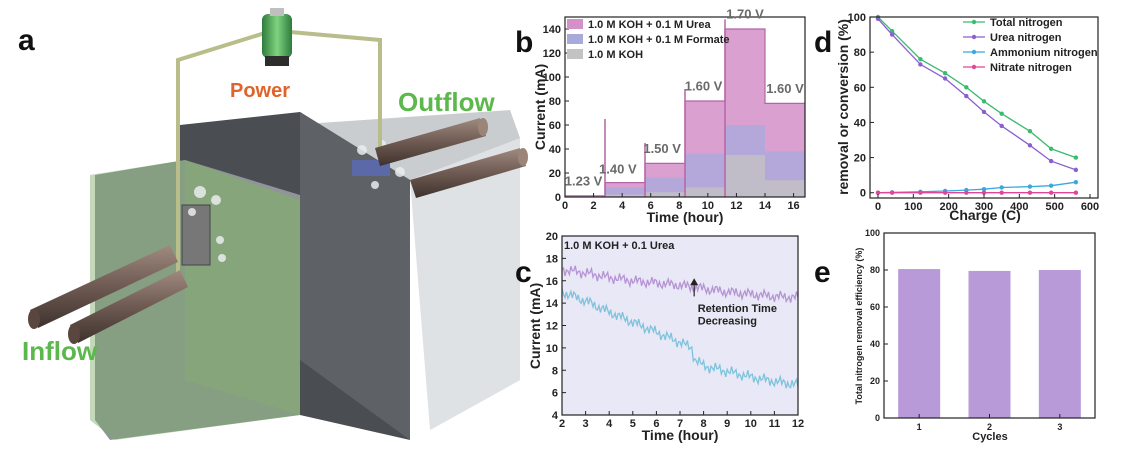 This screenshot has width=1125, height=467. I want to click on d-xtick-label: 400, so click(1019, 207).